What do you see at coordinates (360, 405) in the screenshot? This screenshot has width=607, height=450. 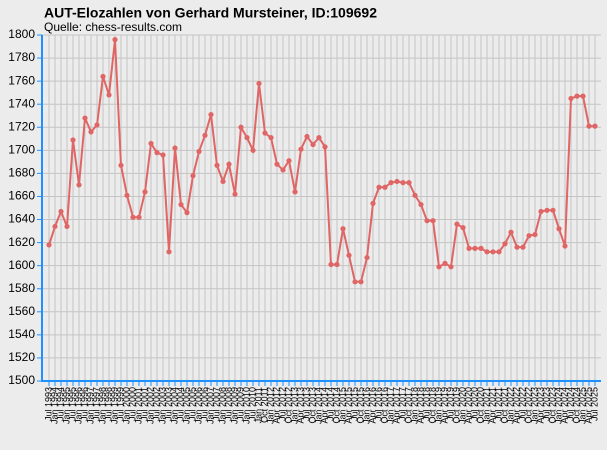 I see `x-tick-label: Oct 2015` at bounding box center [360, 405].